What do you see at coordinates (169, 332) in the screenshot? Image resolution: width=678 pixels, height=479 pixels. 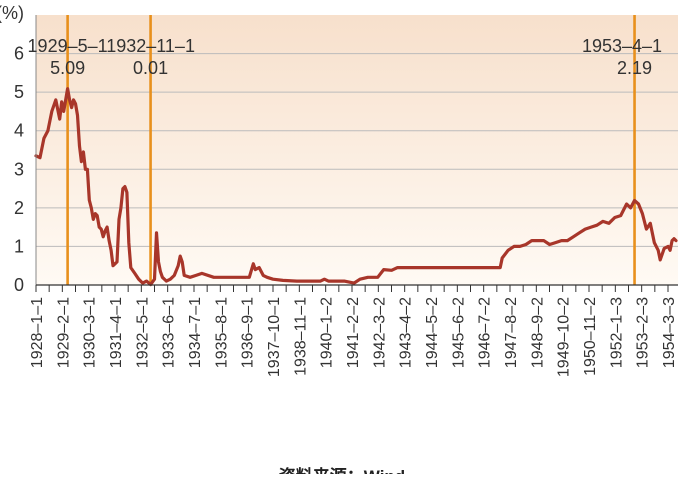 I see `x-tick-label: 1933–6–1` at bounding box center [169, 332].